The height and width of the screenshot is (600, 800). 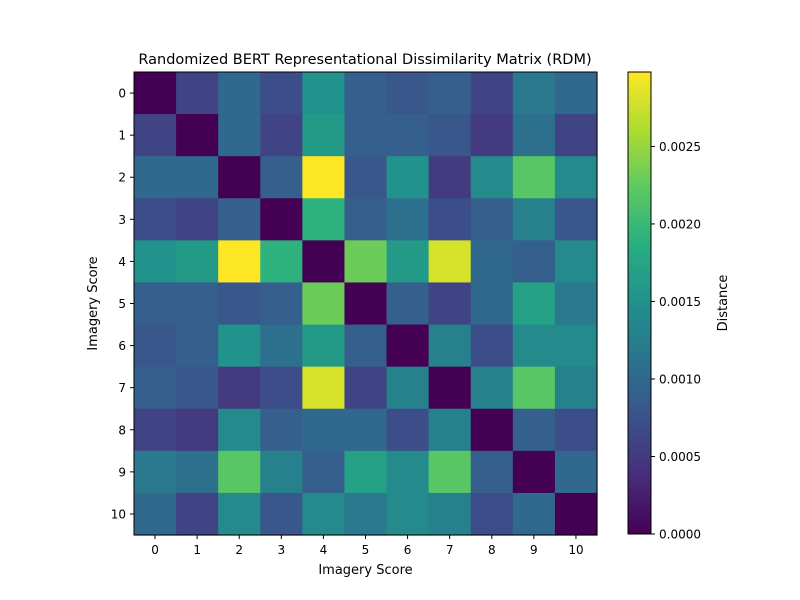 I want to click on colorbar-gradient, so click(x=639, y=303).